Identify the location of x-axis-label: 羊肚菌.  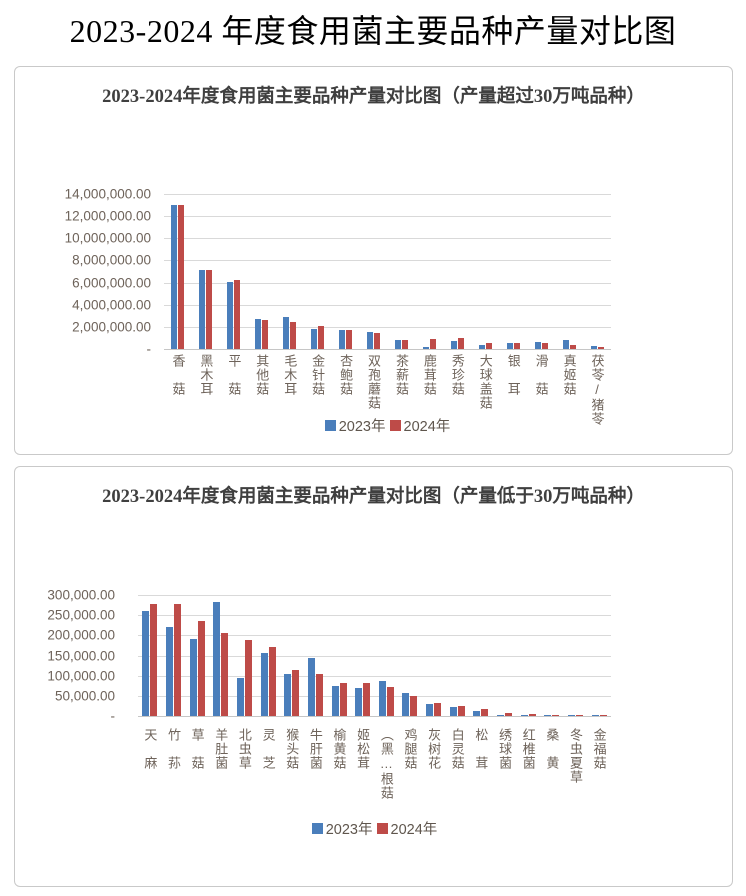
(221, 749).